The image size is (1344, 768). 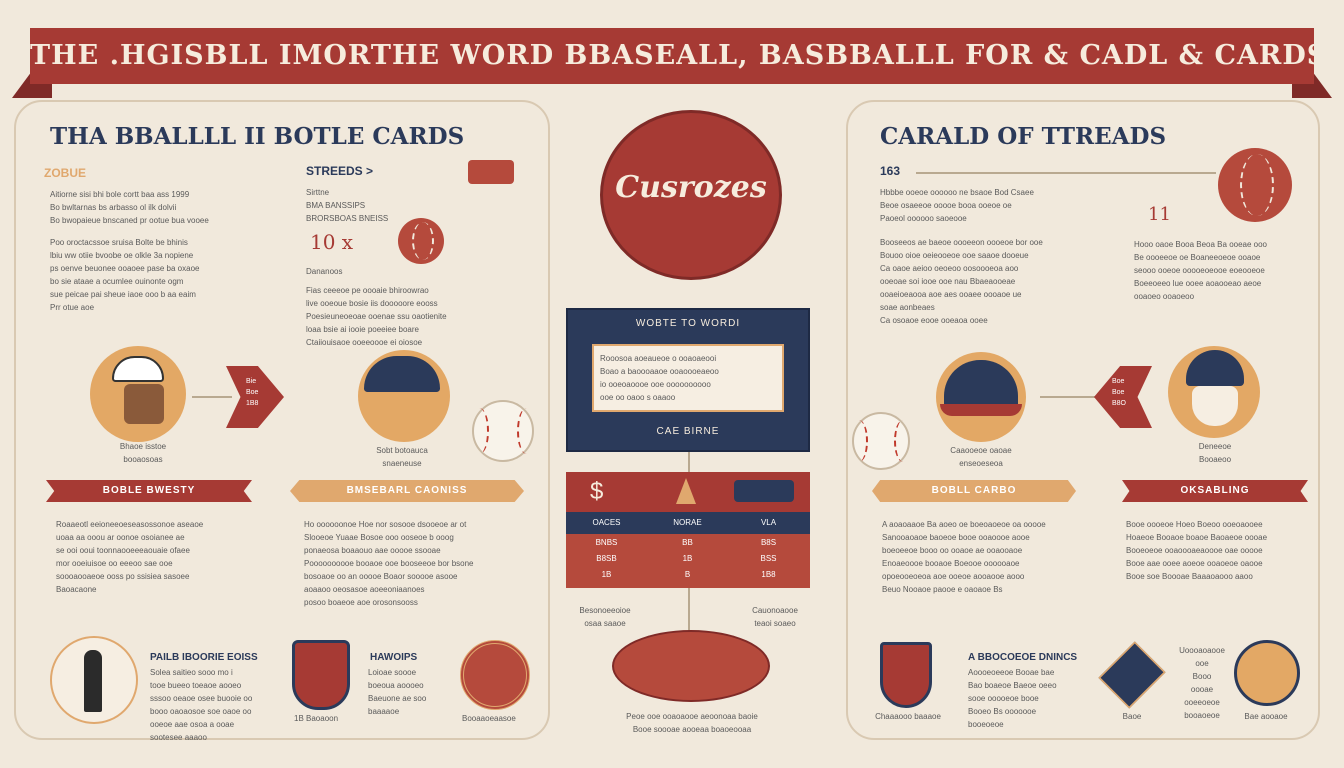 I want to click on left-section-title: THA BBALLLL II BOTLE CARDS, so click(x=257, y=136).